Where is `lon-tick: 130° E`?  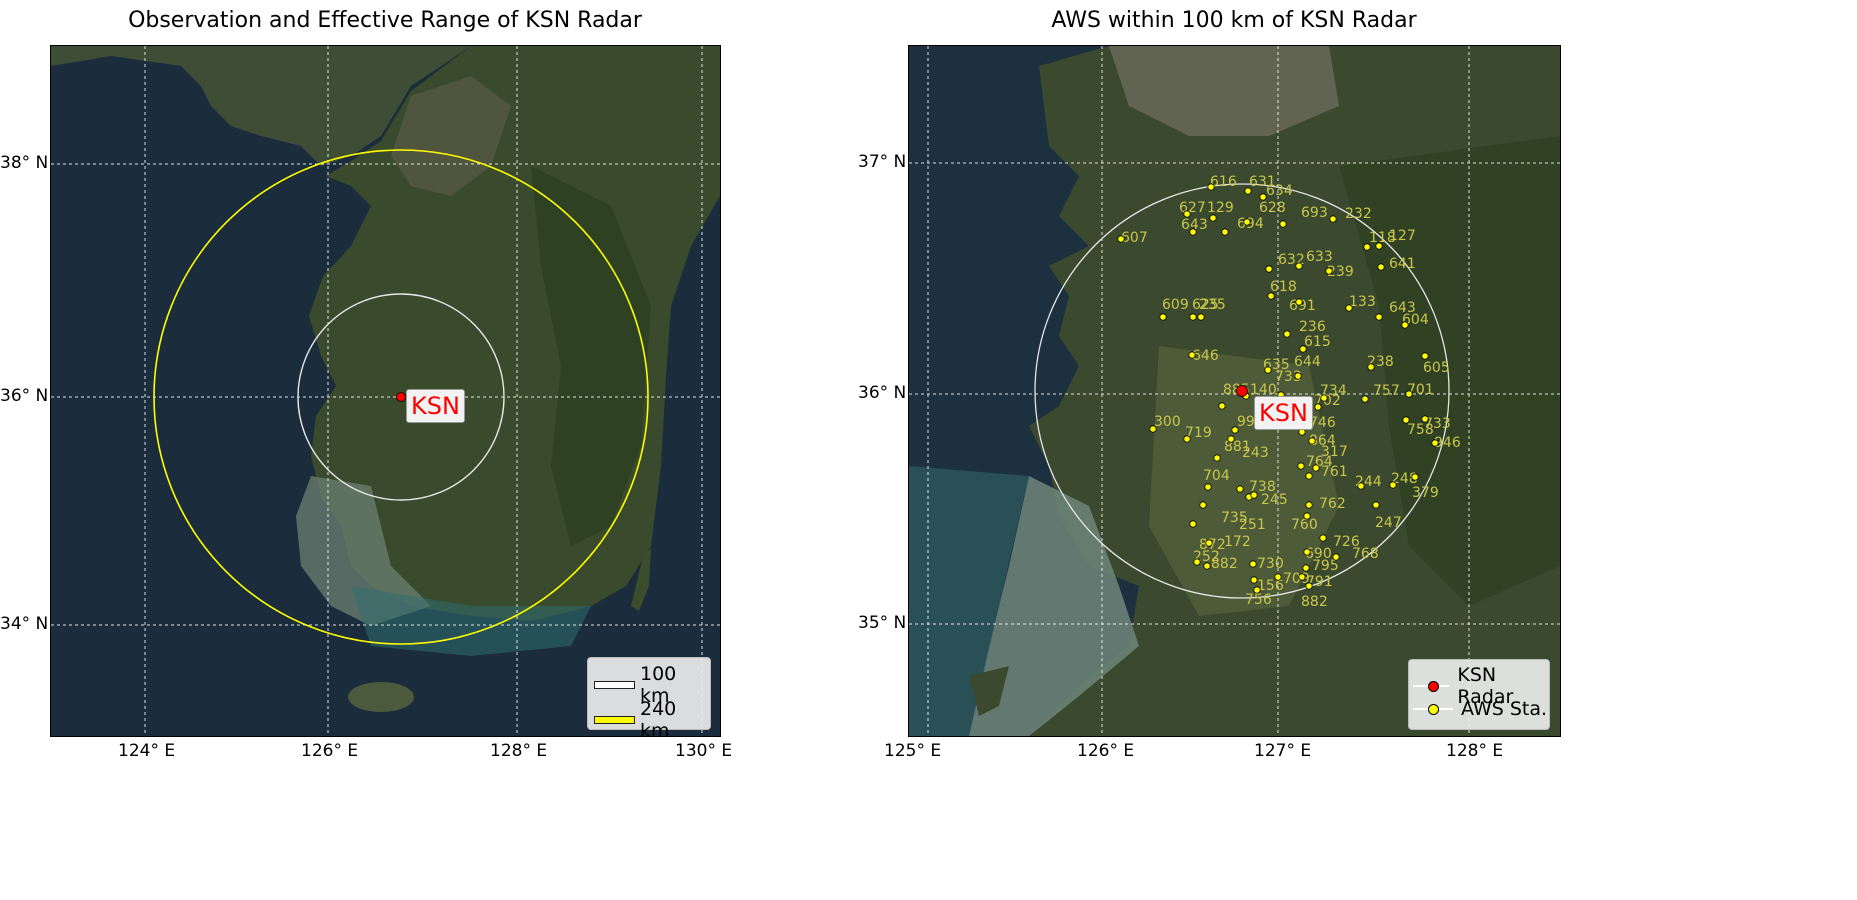
lon-tick: 130° E is located at coordinates (704, 751).